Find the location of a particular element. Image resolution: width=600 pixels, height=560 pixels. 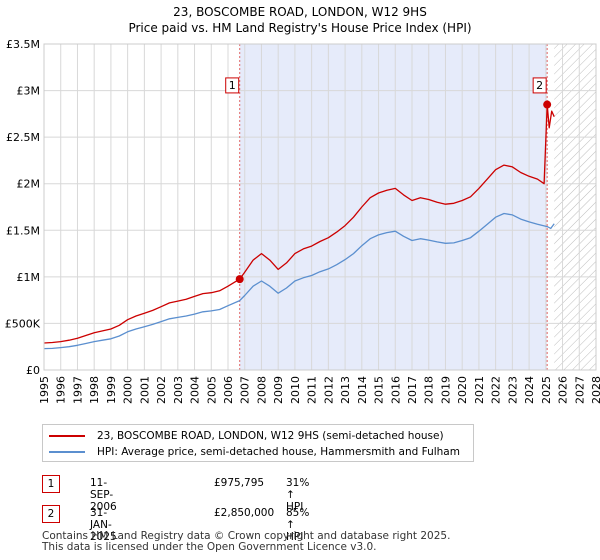

x-tick-label: 2008 is located at coordinates (261, 390).